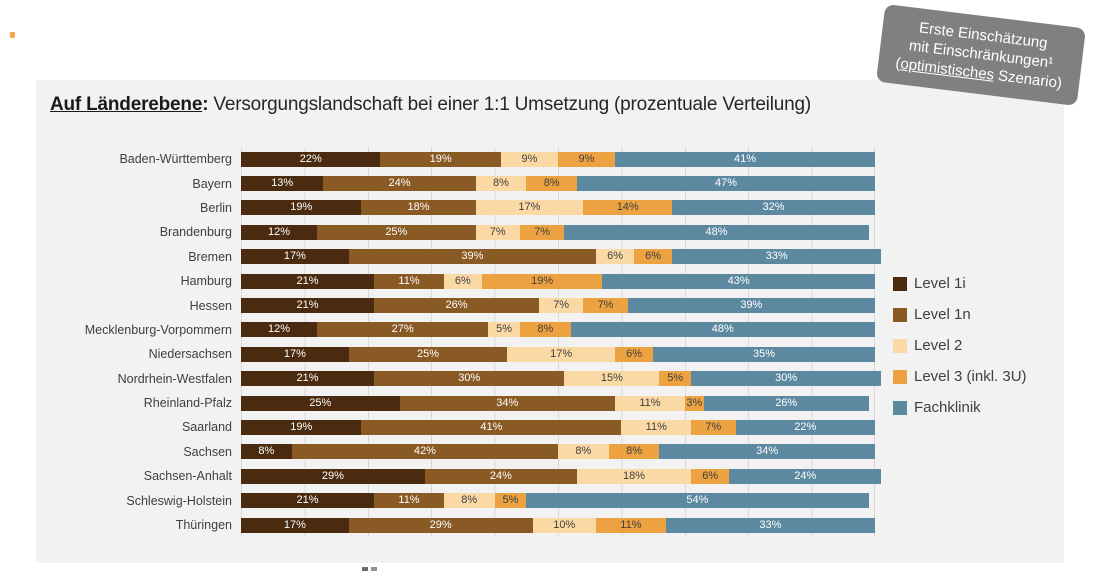 This screenshot has width=1100, height=581. Describe the element at coordinates (369, 569) in the screenshot. I see `footnote-marks` at that location.